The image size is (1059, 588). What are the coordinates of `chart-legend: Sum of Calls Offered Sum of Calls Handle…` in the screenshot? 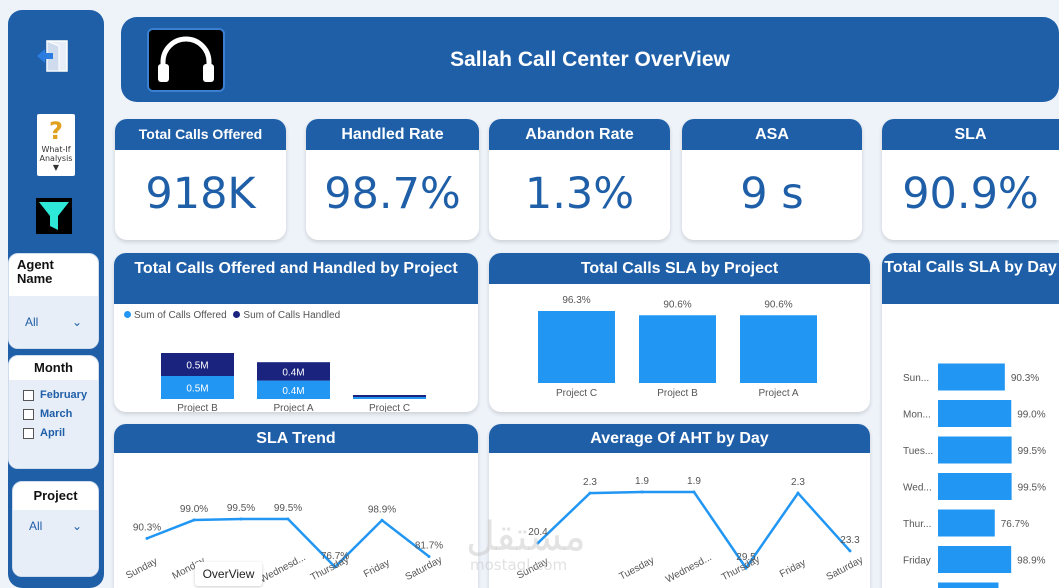 It's located at (296, 312).